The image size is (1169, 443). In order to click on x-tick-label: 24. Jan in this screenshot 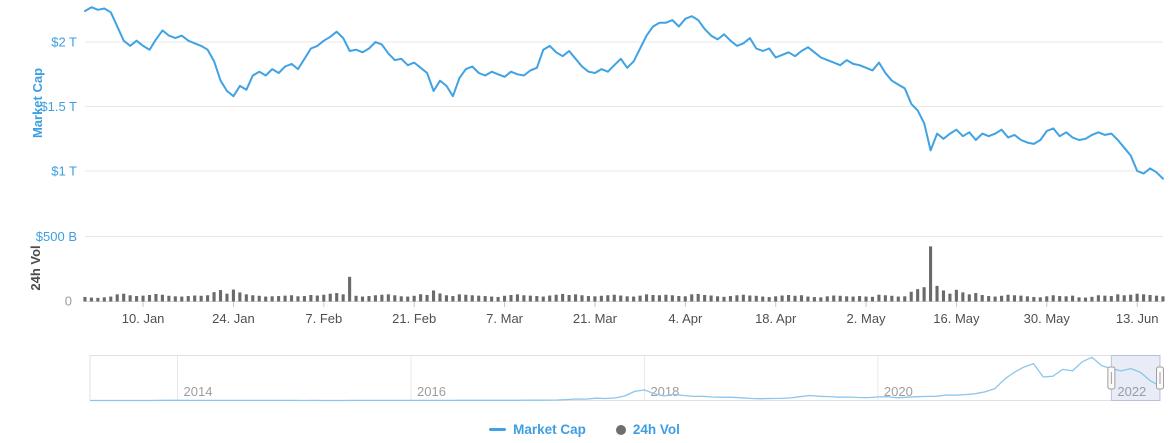, I will do `click(233, 318)`.